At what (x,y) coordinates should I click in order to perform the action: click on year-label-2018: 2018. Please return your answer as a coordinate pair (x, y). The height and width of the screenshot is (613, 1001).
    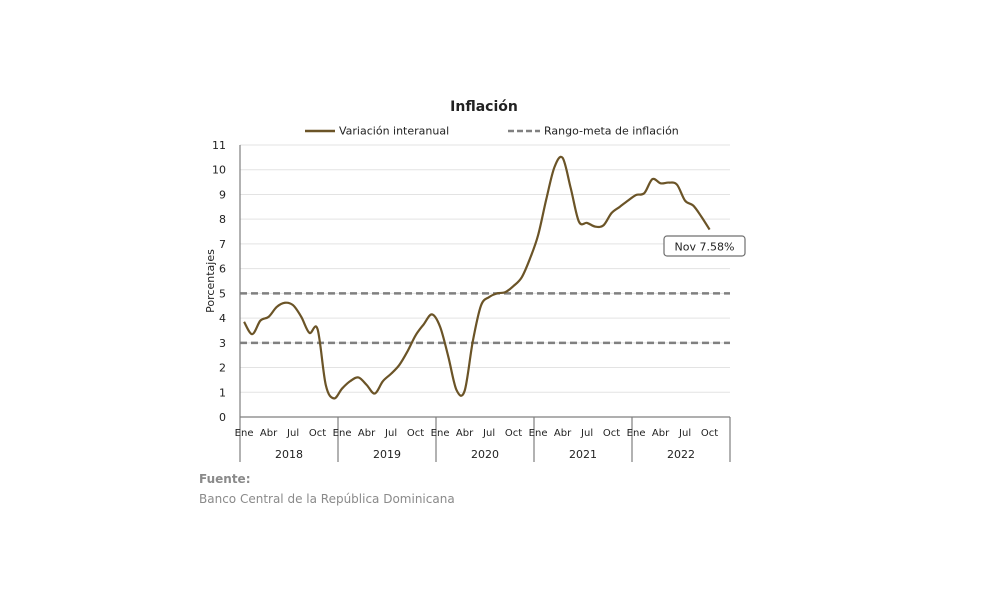
    Looking at the image, I should click on (289, 454).